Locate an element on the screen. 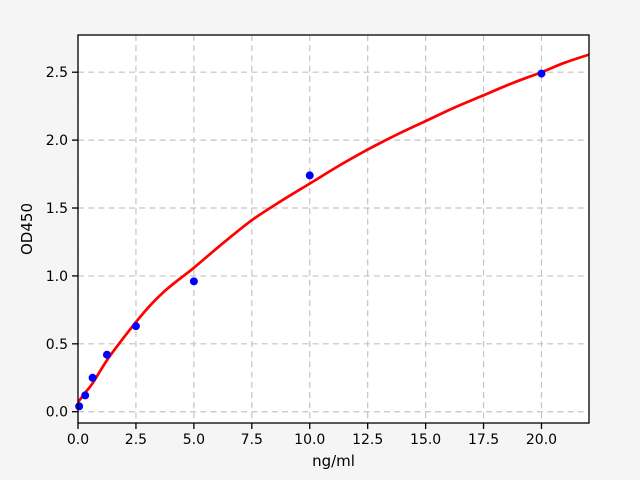 The image size is (640, 480). x-tick-label: 10.0 is located at coordinates (309, 440).